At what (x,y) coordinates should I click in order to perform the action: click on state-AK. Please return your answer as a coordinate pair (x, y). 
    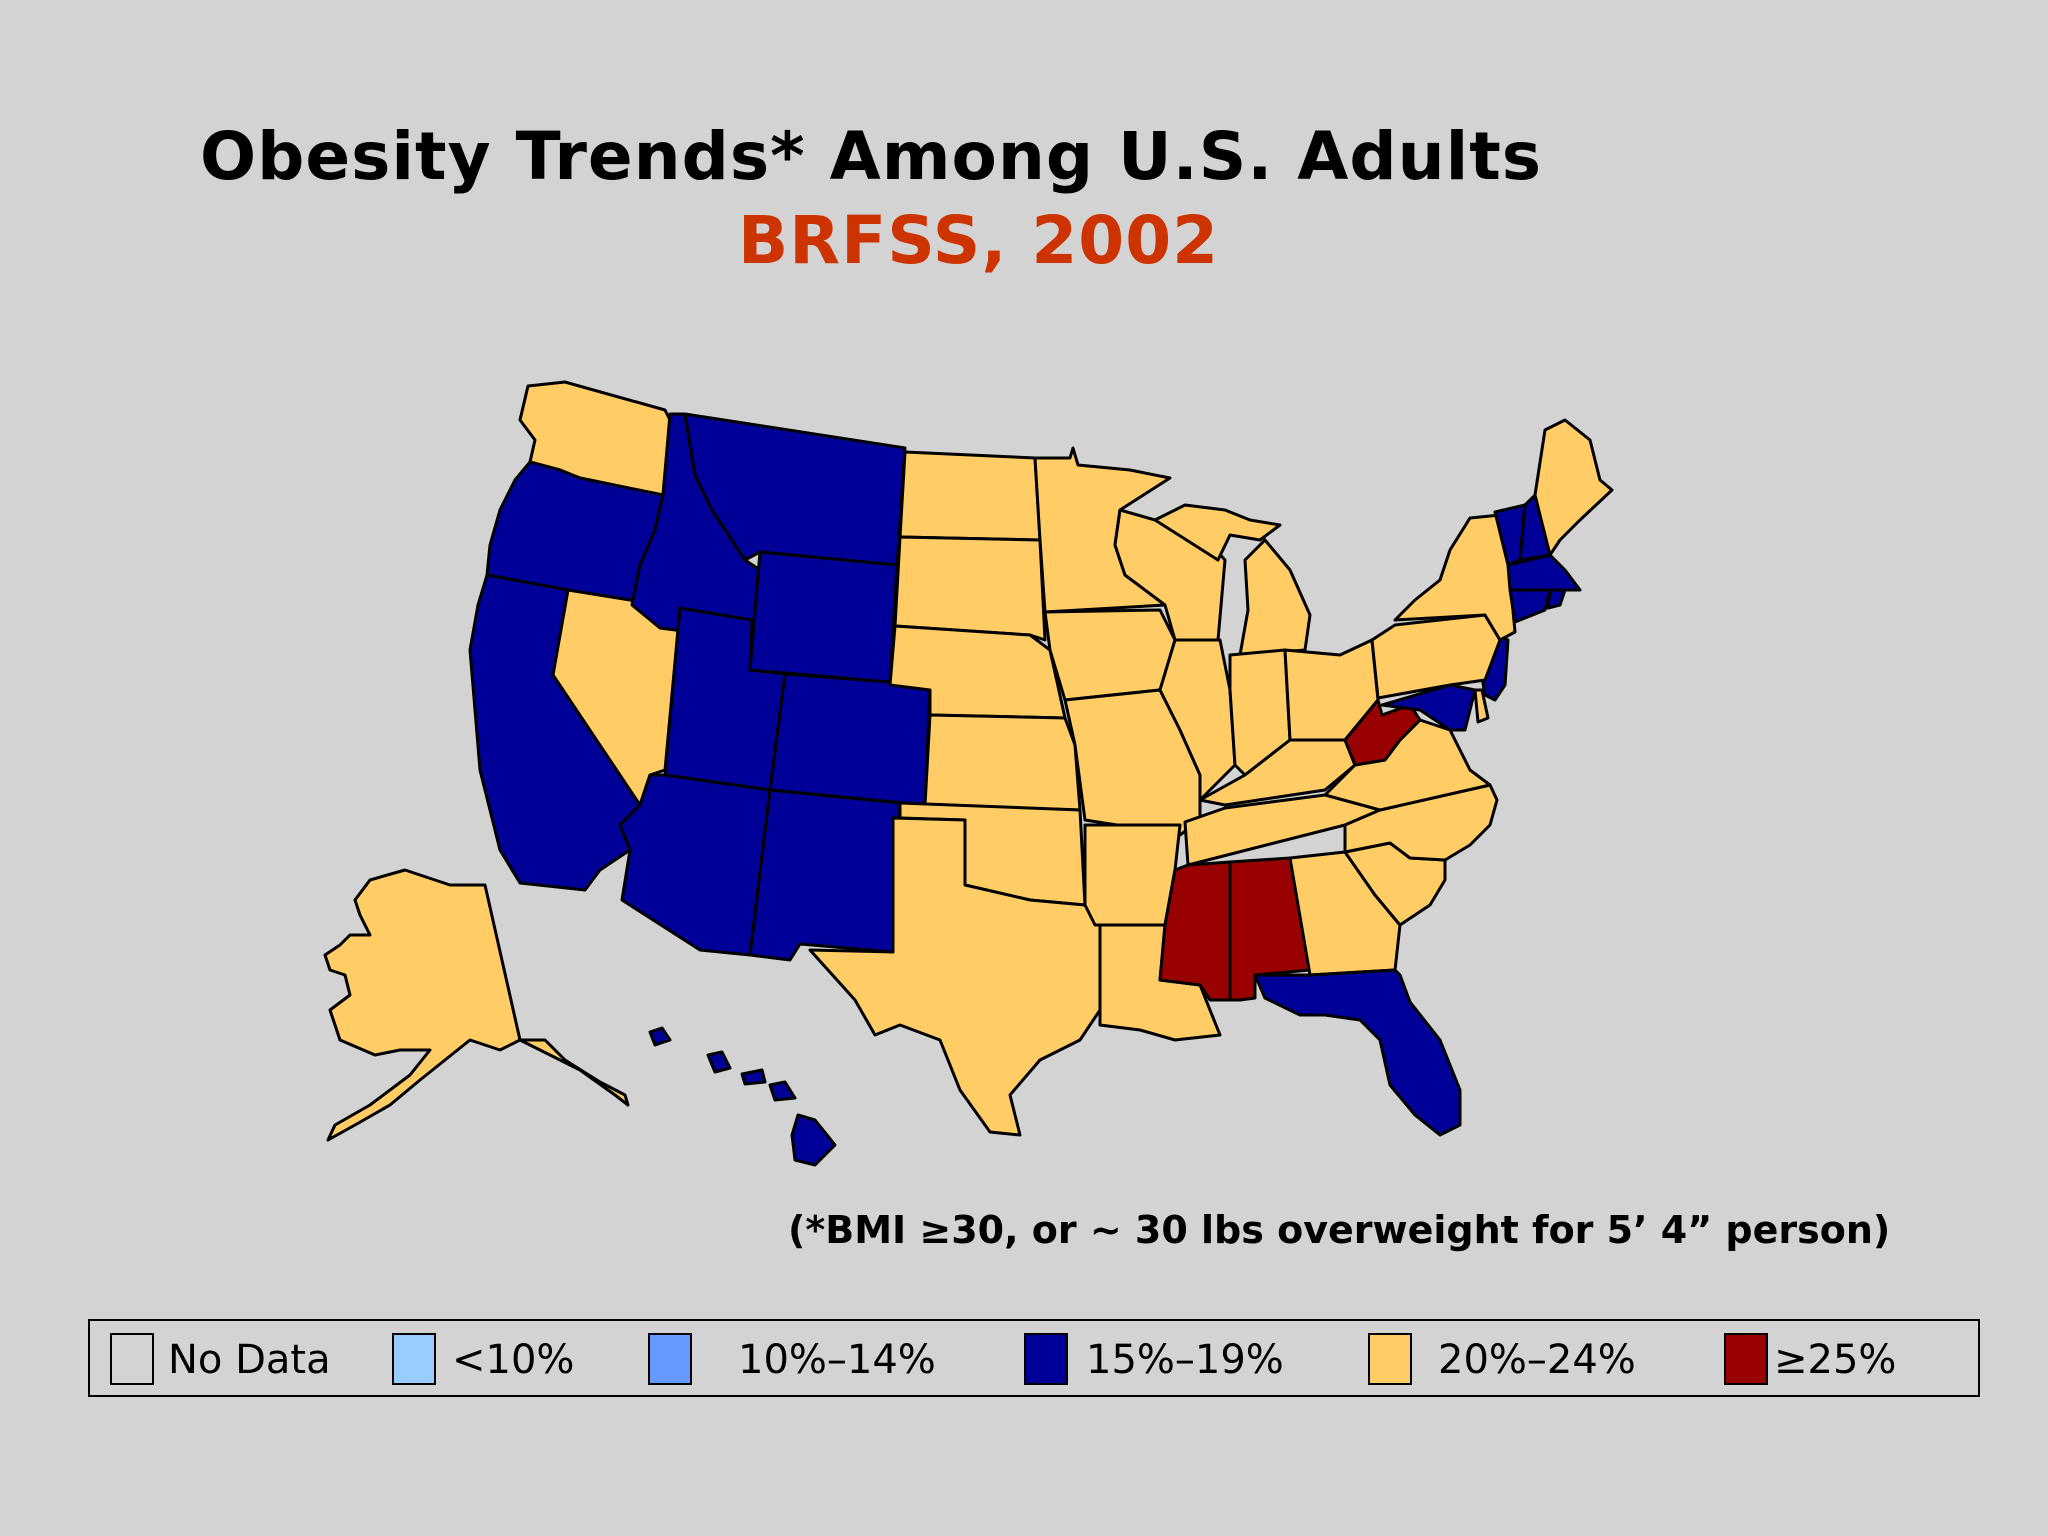
    Looking at the image, I should click on (476, 1005).